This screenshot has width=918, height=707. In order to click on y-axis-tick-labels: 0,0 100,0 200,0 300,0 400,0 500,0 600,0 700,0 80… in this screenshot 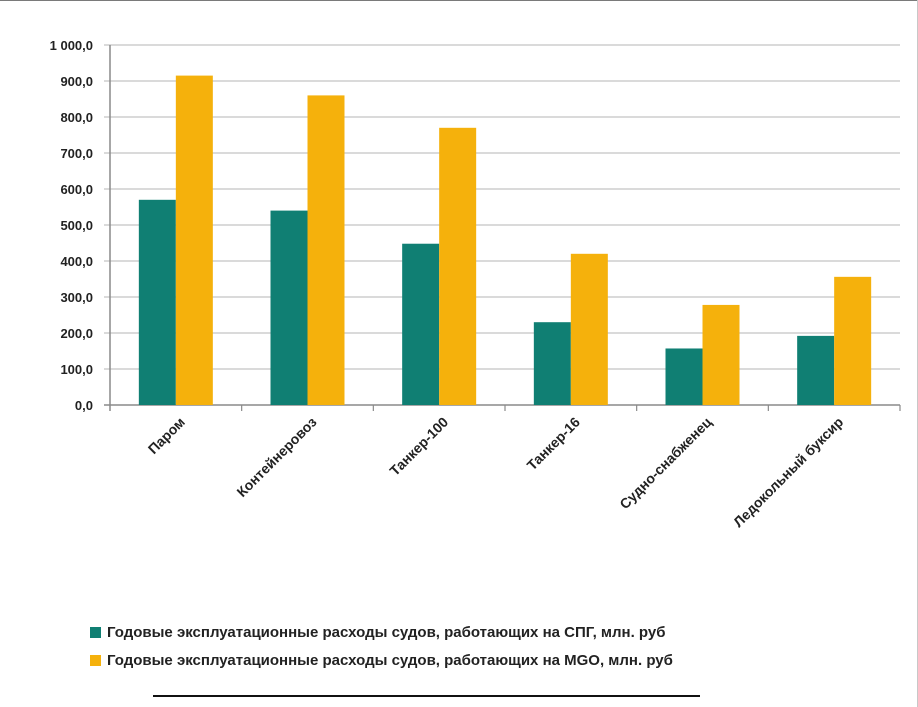, I will do `click(71, 225)`.